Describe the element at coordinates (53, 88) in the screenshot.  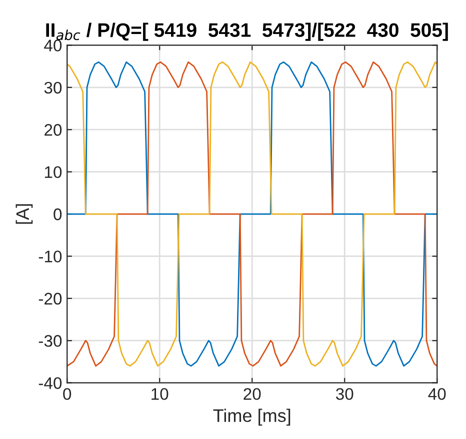
I see `y-tick-label: 30` at that location.